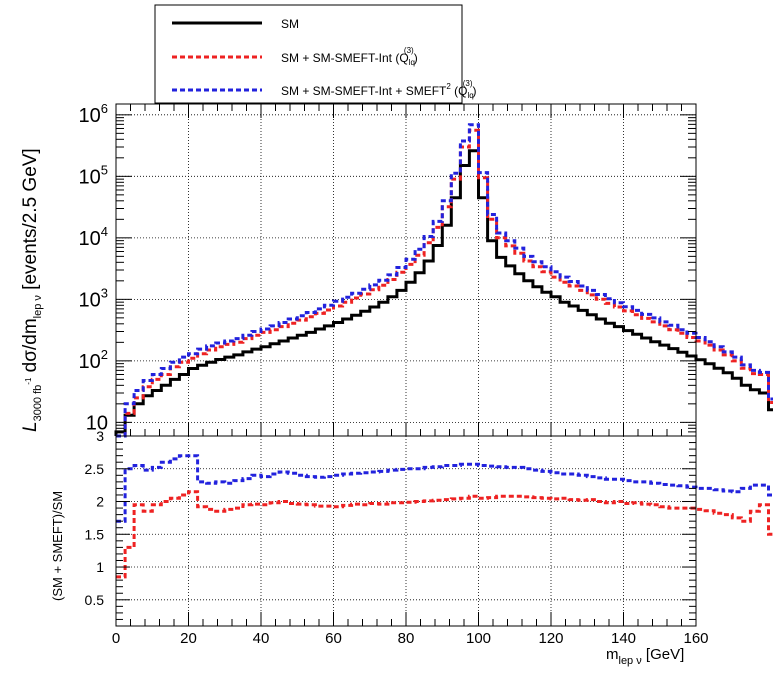 Image resolution: width=773 pixels, height=681 pixels. Describe the element at coordinates (261, 638) in the screenshot. I see `x-tick-label: 40` at that location.